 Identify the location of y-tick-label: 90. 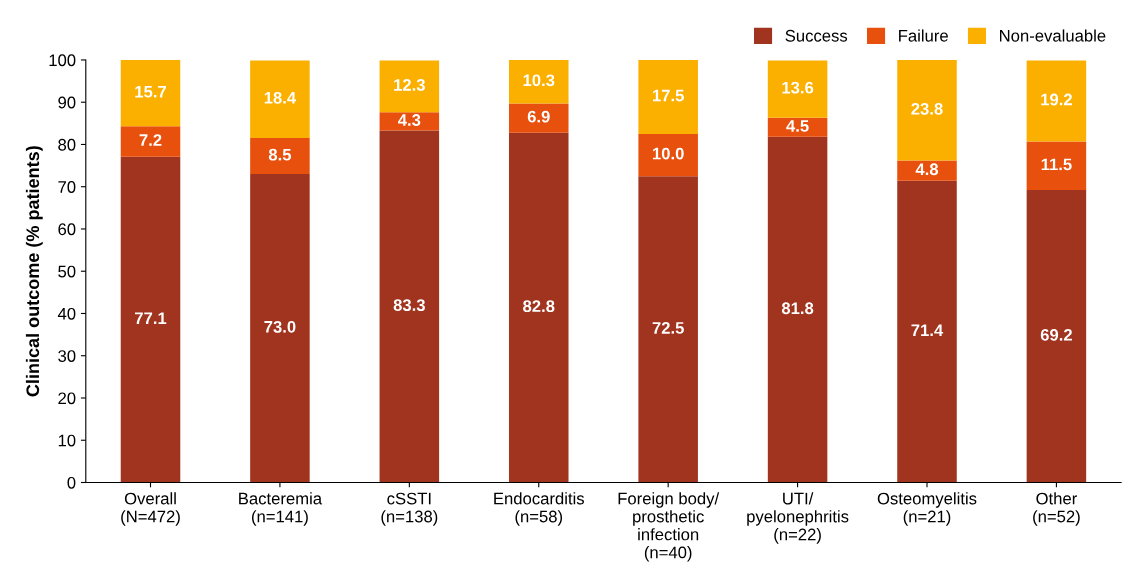
(67, 102).